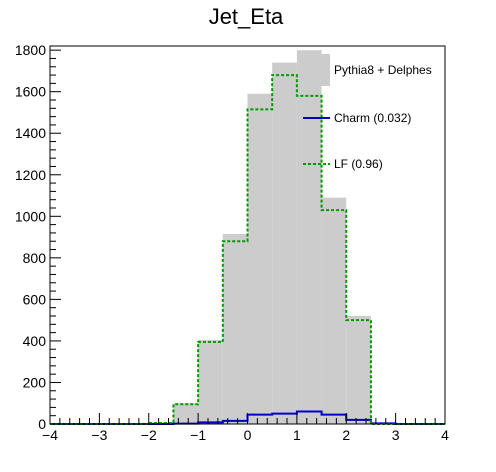 This screenshot has width=496, height=472. Describe the element at coordinates (30, 133) in the screenshot. I see `y-tick-label: 1400` at that location.